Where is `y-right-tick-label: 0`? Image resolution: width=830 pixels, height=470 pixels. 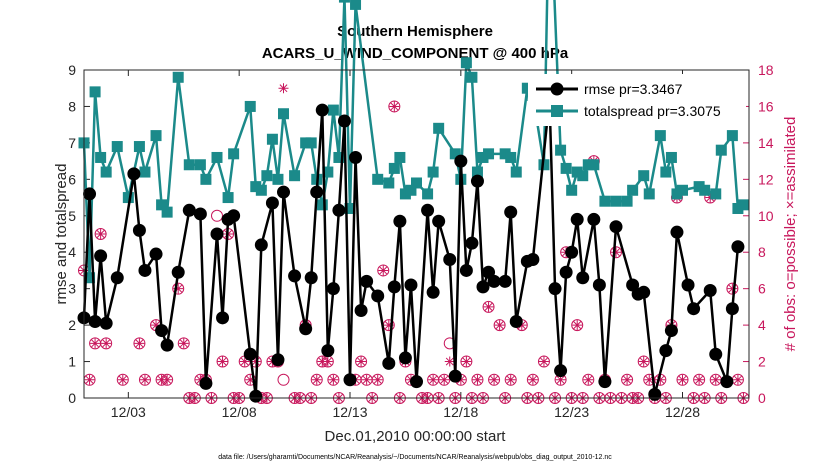
y-right-tick-label: 0 is located at coordinates (762, 398).